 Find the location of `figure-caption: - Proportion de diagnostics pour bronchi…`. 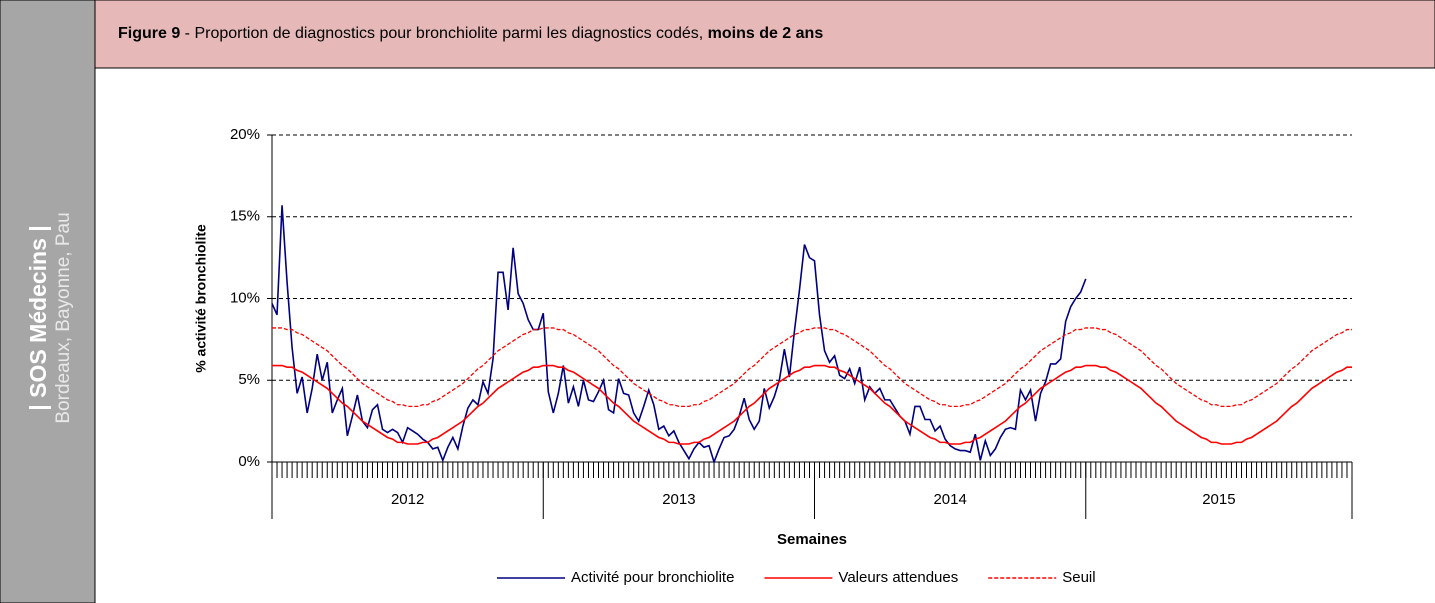

figure-caption: - Proportion de diagnostics pour bronchi… is located at coordinates (443, 33).